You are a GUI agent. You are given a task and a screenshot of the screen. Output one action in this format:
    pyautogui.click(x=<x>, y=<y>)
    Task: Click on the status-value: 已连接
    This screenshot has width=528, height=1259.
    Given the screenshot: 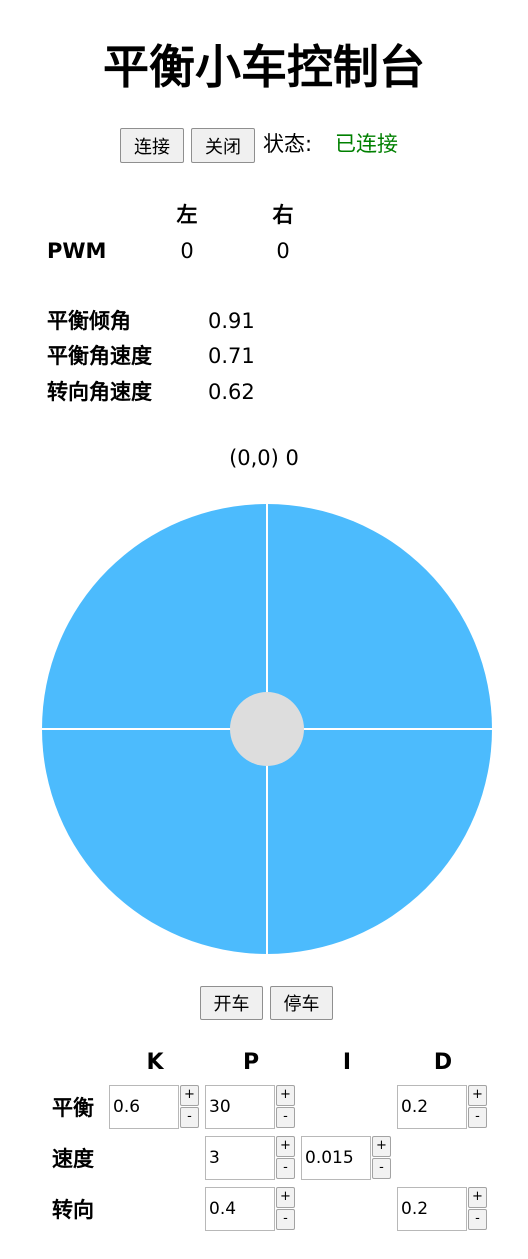 What is the action you would take?
    pyautogui.click(x=366, y=144)
    